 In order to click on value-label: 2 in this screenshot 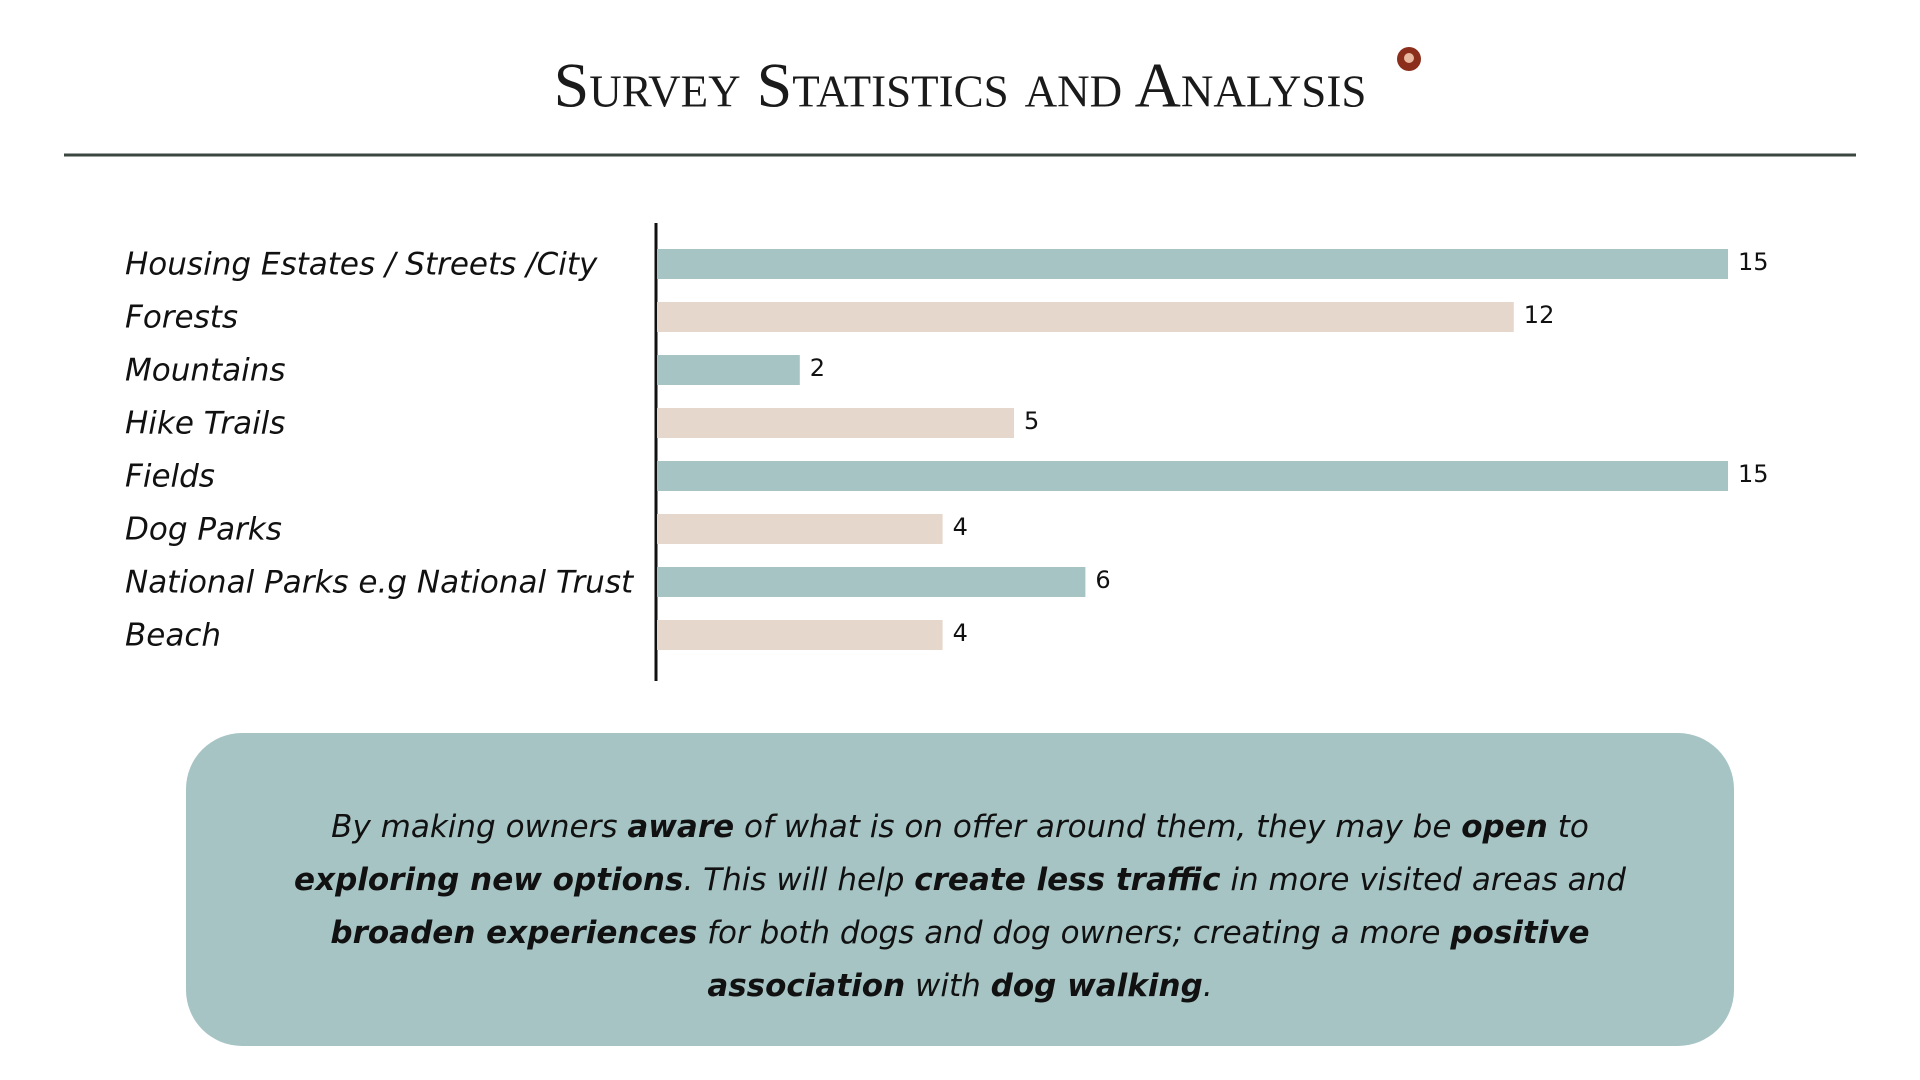, I will do `click(817, 368)`.